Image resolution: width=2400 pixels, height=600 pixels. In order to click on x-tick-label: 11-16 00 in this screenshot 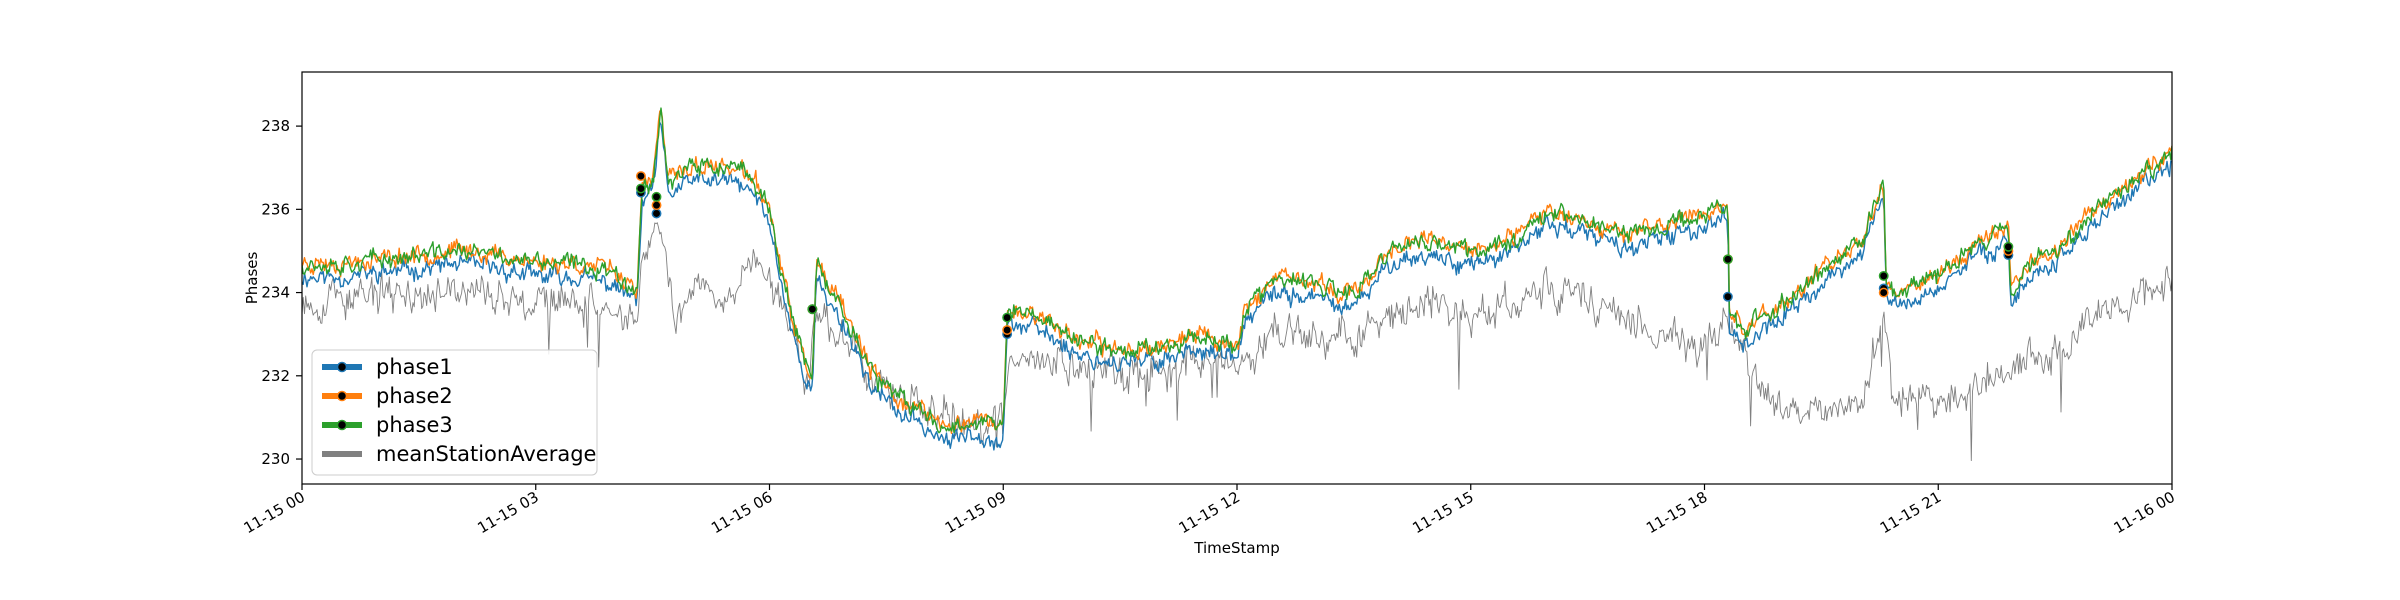, I will do `click(2144, 512)`.